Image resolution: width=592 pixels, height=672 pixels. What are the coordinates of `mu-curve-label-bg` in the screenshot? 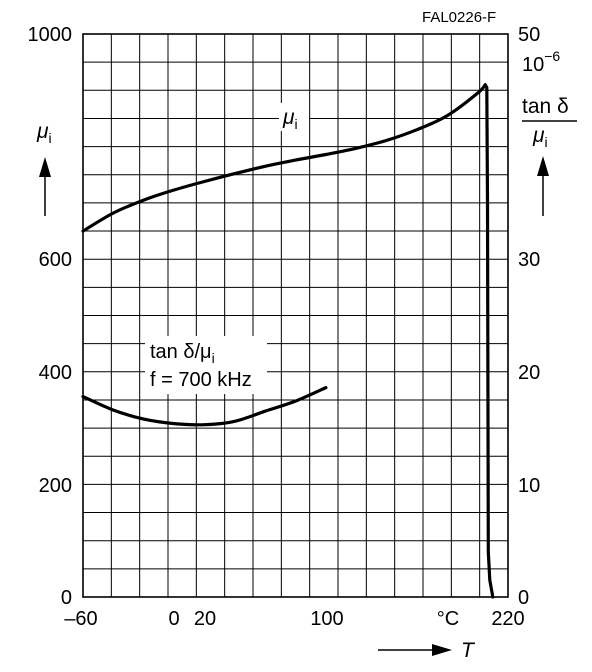 It's located at (294, 117).